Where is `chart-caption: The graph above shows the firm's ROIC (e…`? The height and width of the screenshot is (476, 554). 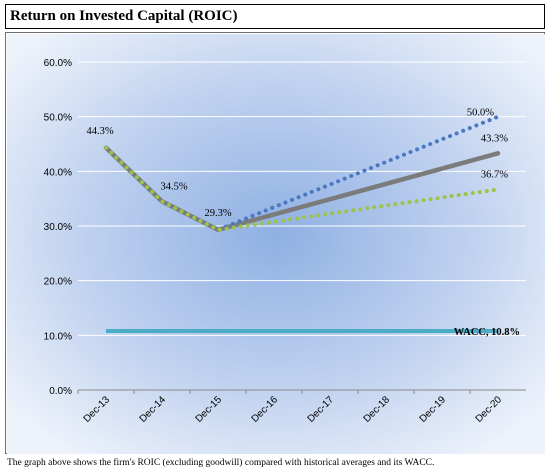 chart-caption: The graph above shows the firm's ROIC (e… is located at coordinates (221, 463).